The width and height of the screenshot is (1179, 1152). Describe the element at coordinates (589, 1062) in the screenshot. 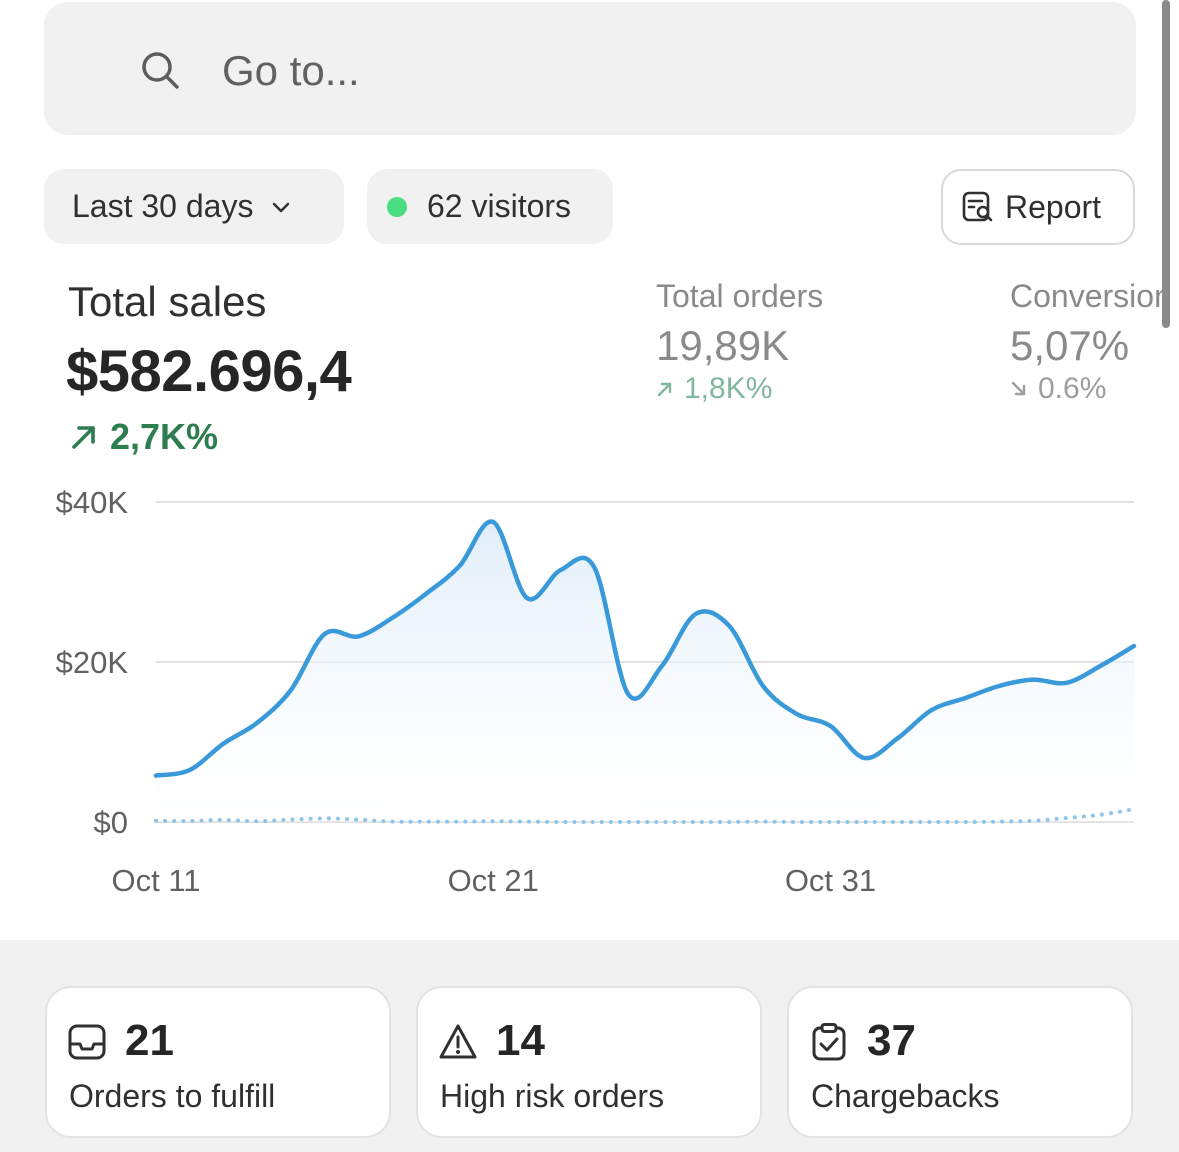

I see `high-risk-orders-card: 14 High risk orders` at that location.